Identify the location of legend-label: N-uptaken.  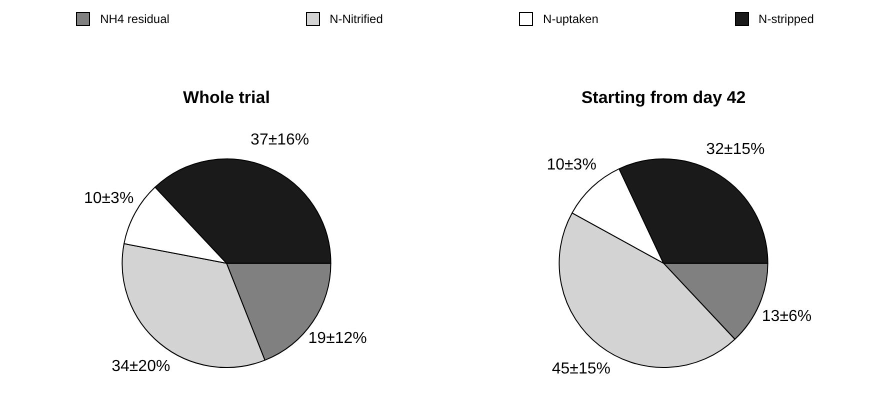
(570, 19).